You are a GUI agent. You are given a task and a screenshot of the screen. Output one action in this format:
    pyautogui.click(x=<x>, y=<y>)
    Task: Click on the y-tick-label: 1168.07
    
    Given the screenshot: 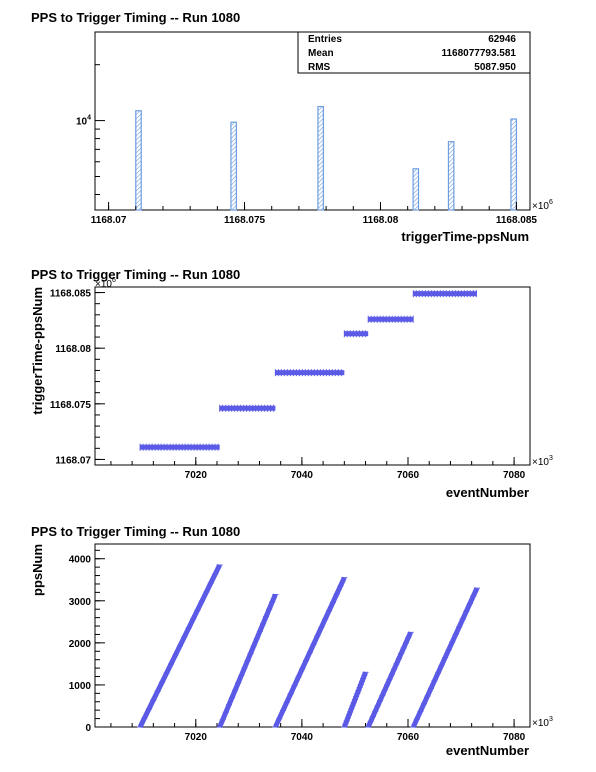 What is the action you would take?
    pyautogui.click(x=73, y=460)
    